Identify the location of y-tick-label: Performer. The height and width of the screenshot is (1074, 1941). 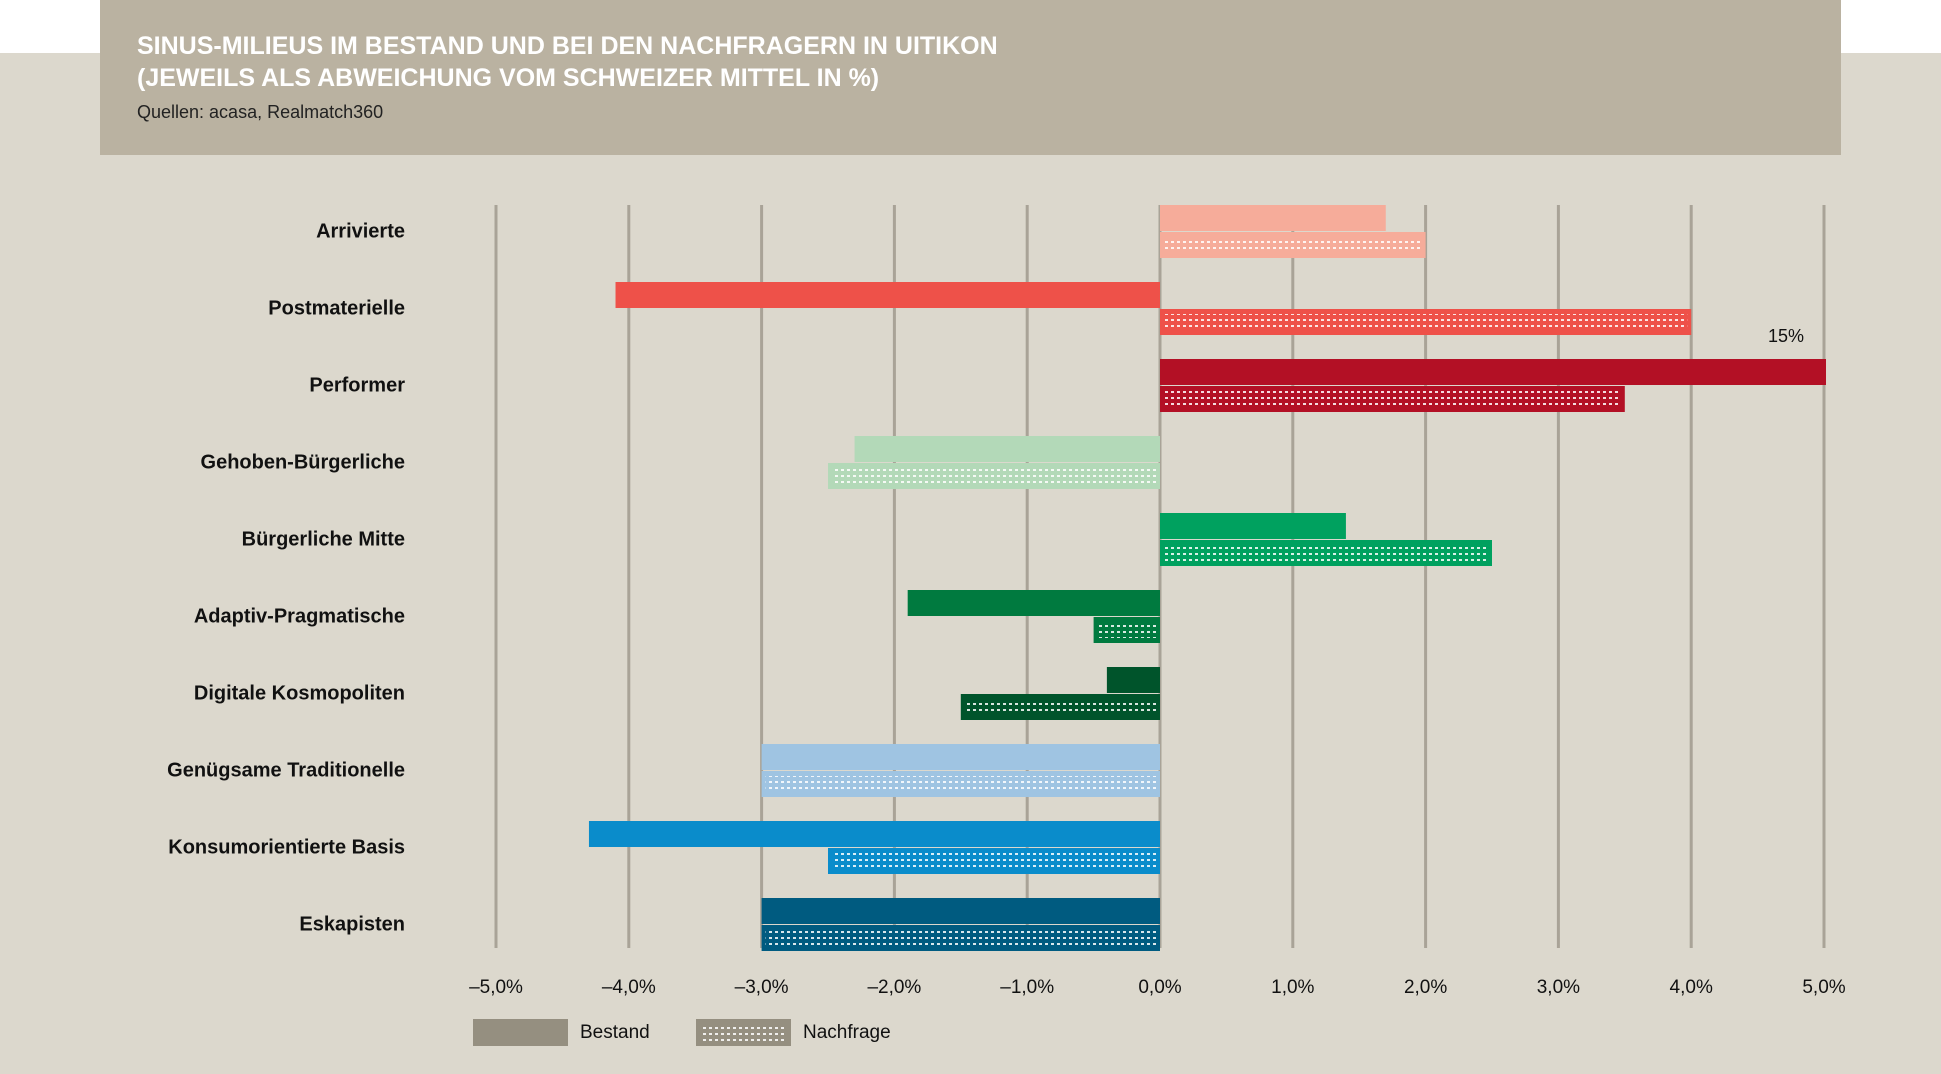
(357, 385).